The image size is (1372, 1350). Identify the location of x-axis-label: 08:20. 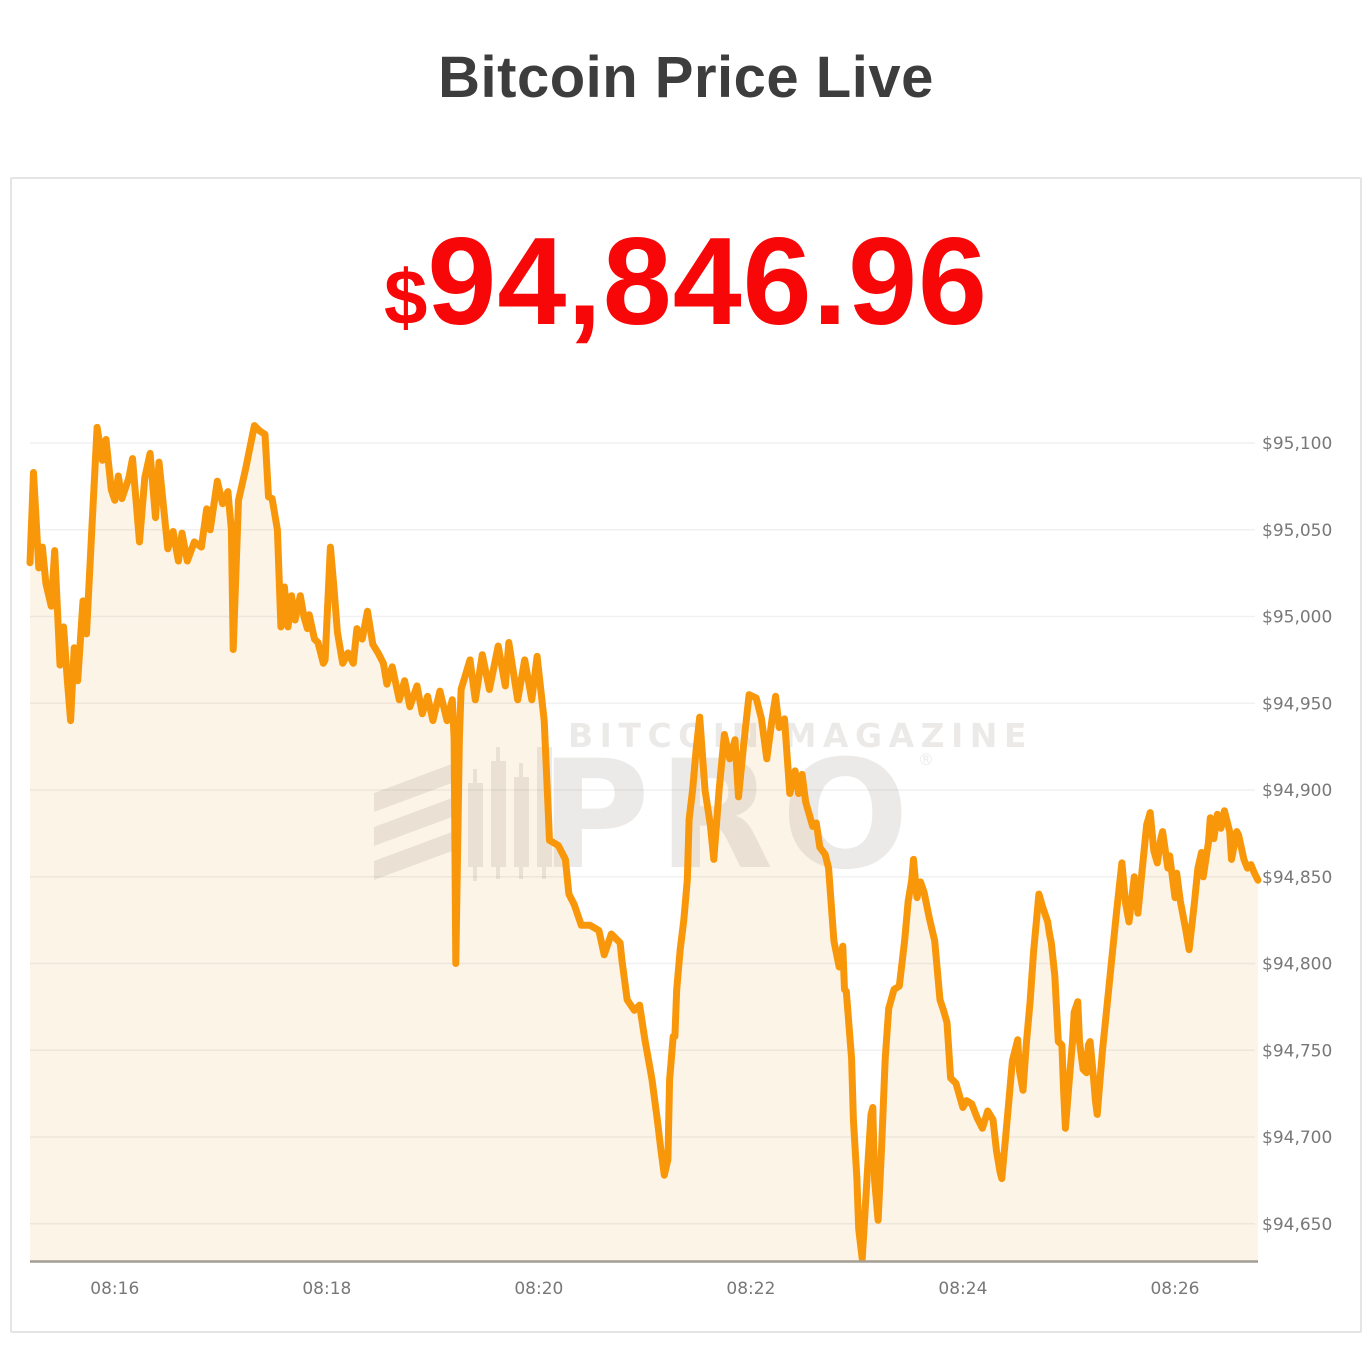
(538, 1289).